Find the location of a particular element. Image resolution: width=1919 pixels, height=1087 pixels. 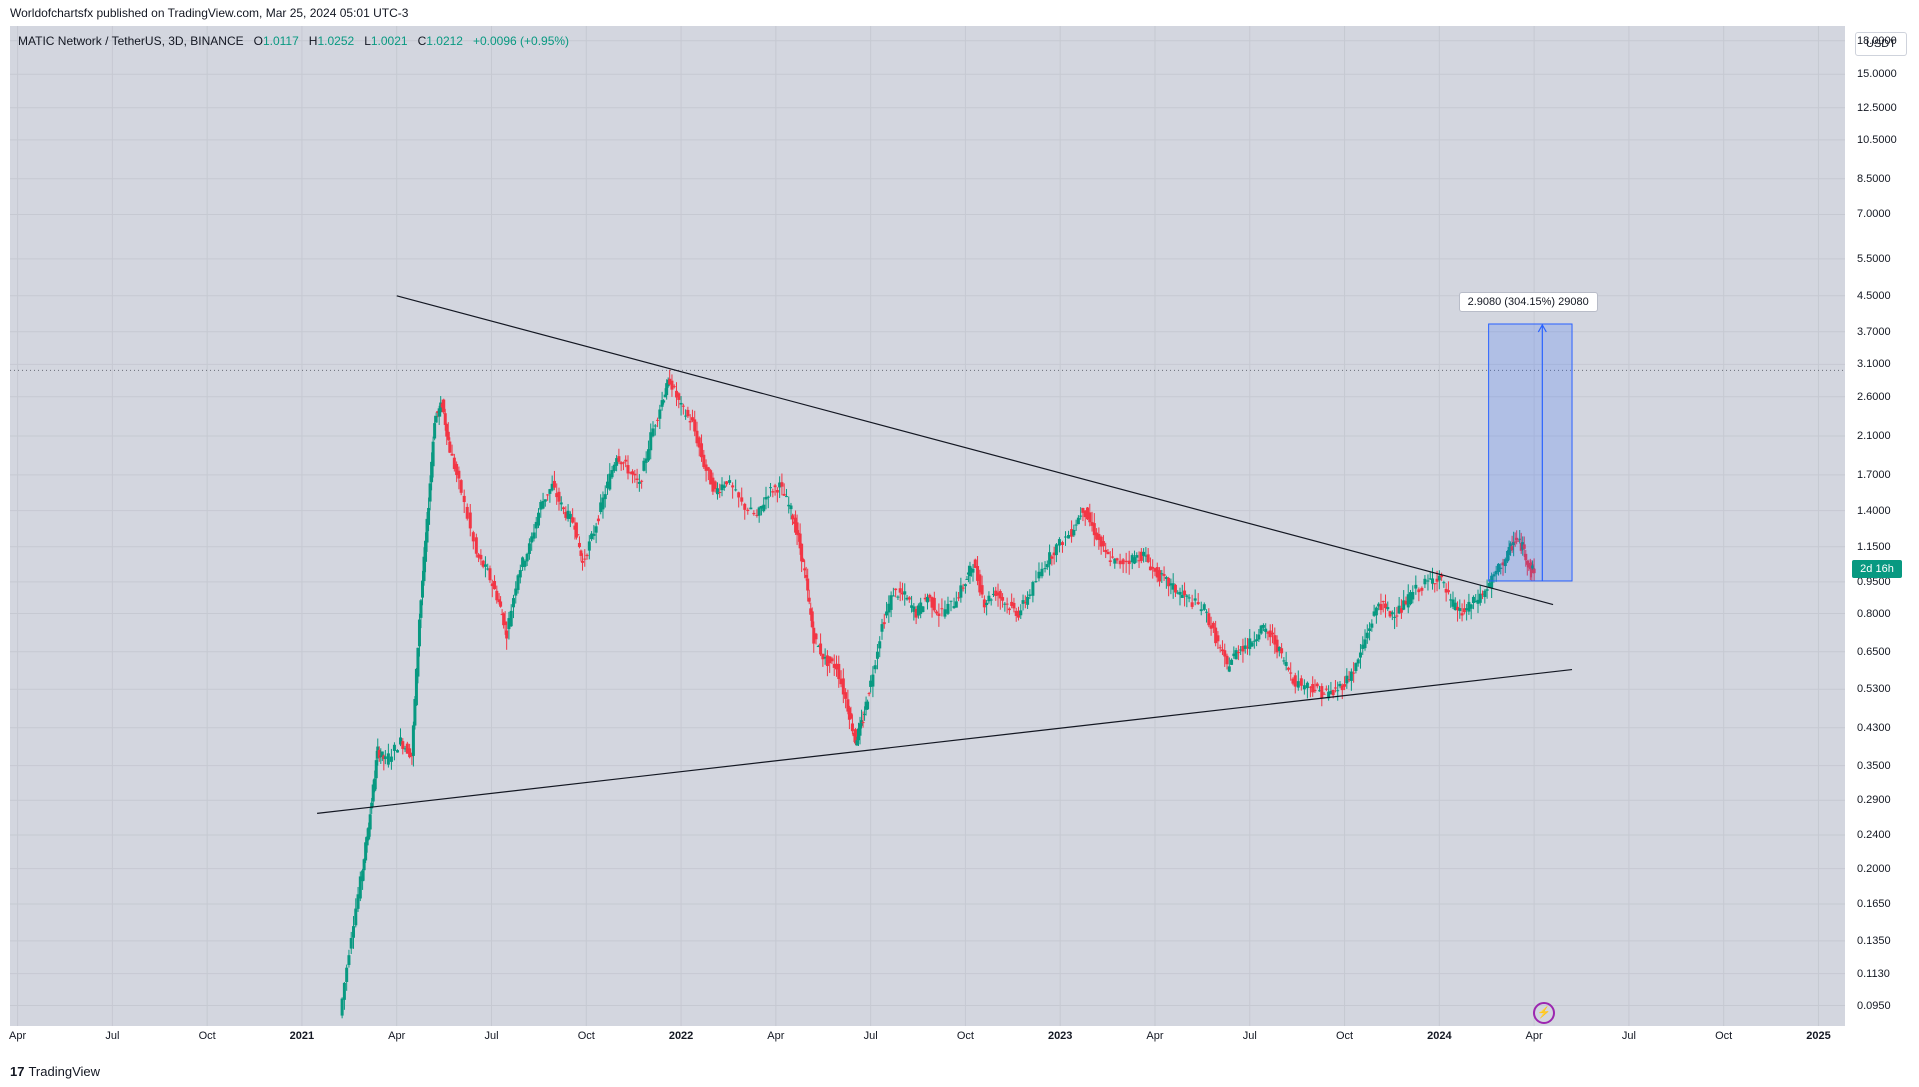

price-tick-label: 0.4300 is located at coordinates (1874, 727).